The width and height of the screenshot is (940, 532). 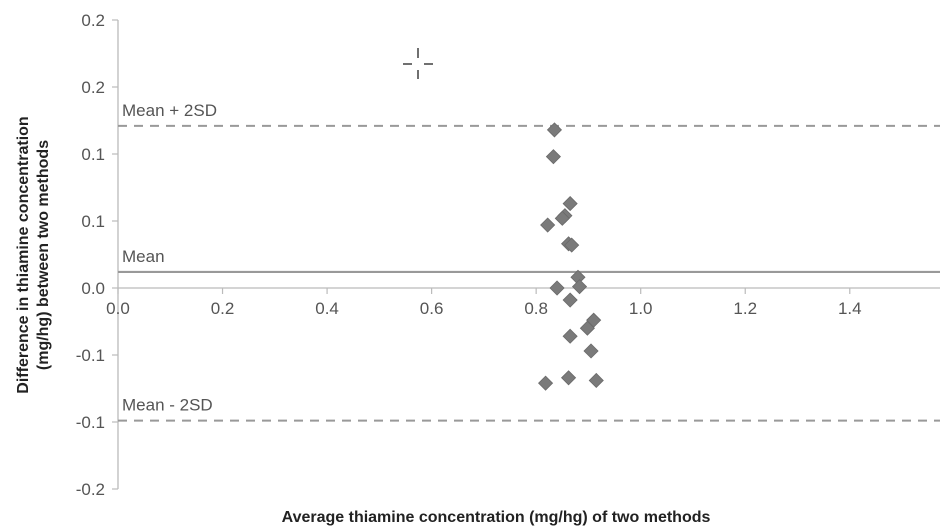 I want to click on reference-line-label: Mean - 2SD, so click(x=167, y=405).